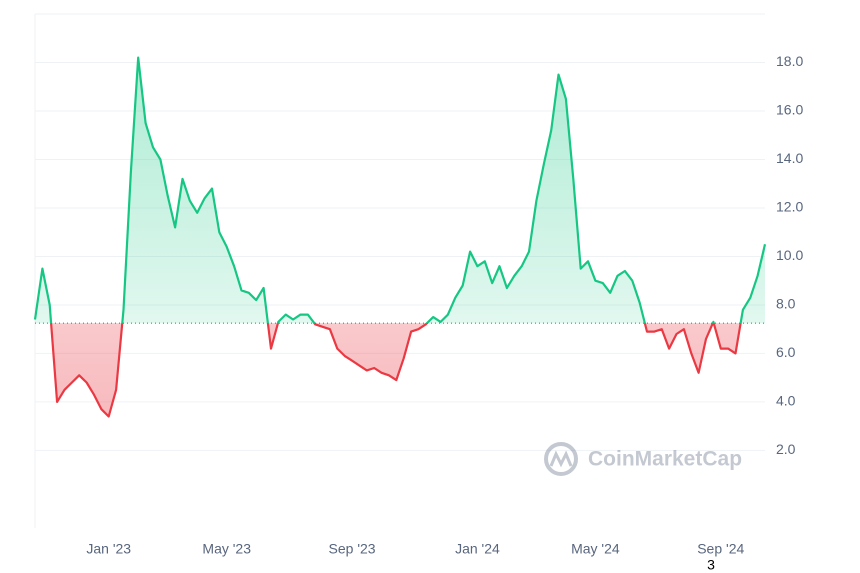 Image resolution: width=860 pixels, height=573 pixels. What do you see at coordinates (665, 459) in the screenshot?
I see `watermark-text: CoinMarketCap` at bounding box center [665, 459].